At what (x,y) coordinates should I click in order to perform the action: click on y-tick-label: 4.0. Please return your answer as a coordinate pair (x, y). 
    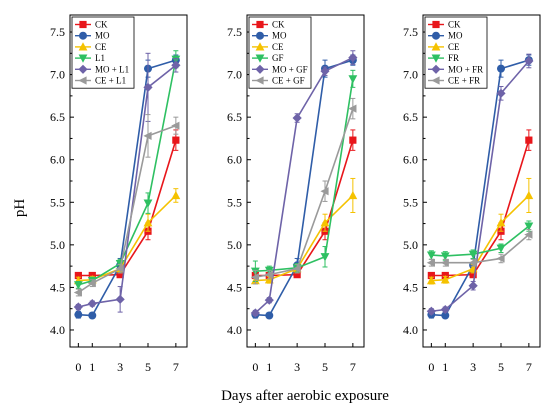
    Looking at the image, I should click on (410, 330).